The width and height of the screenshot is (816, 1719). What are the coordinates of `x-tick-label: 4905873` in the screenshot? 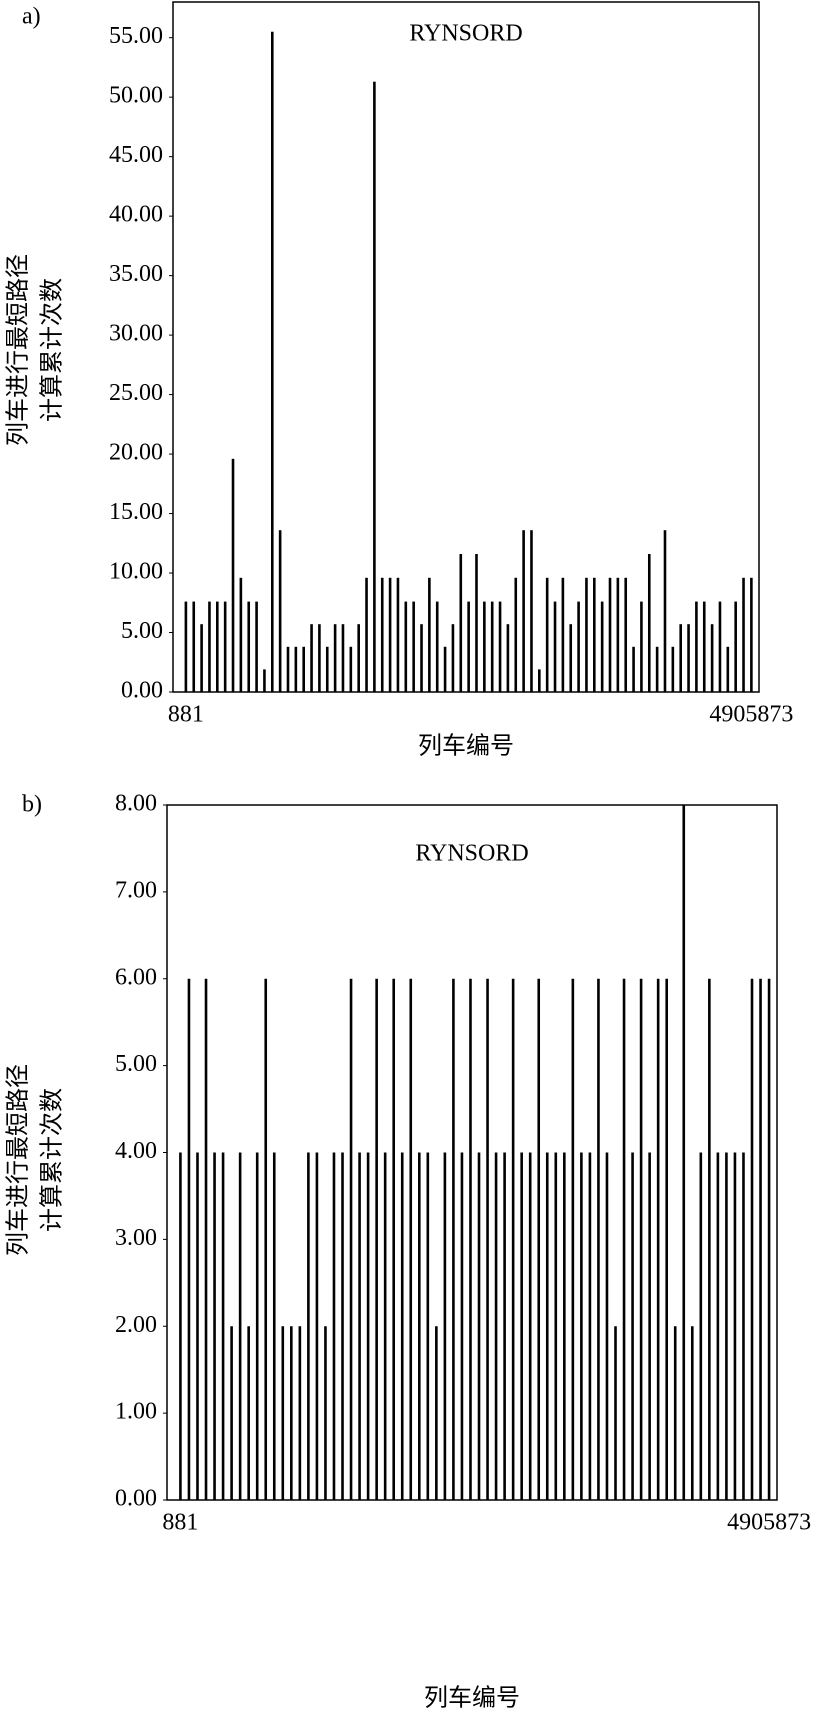 It's located at (751, 715).